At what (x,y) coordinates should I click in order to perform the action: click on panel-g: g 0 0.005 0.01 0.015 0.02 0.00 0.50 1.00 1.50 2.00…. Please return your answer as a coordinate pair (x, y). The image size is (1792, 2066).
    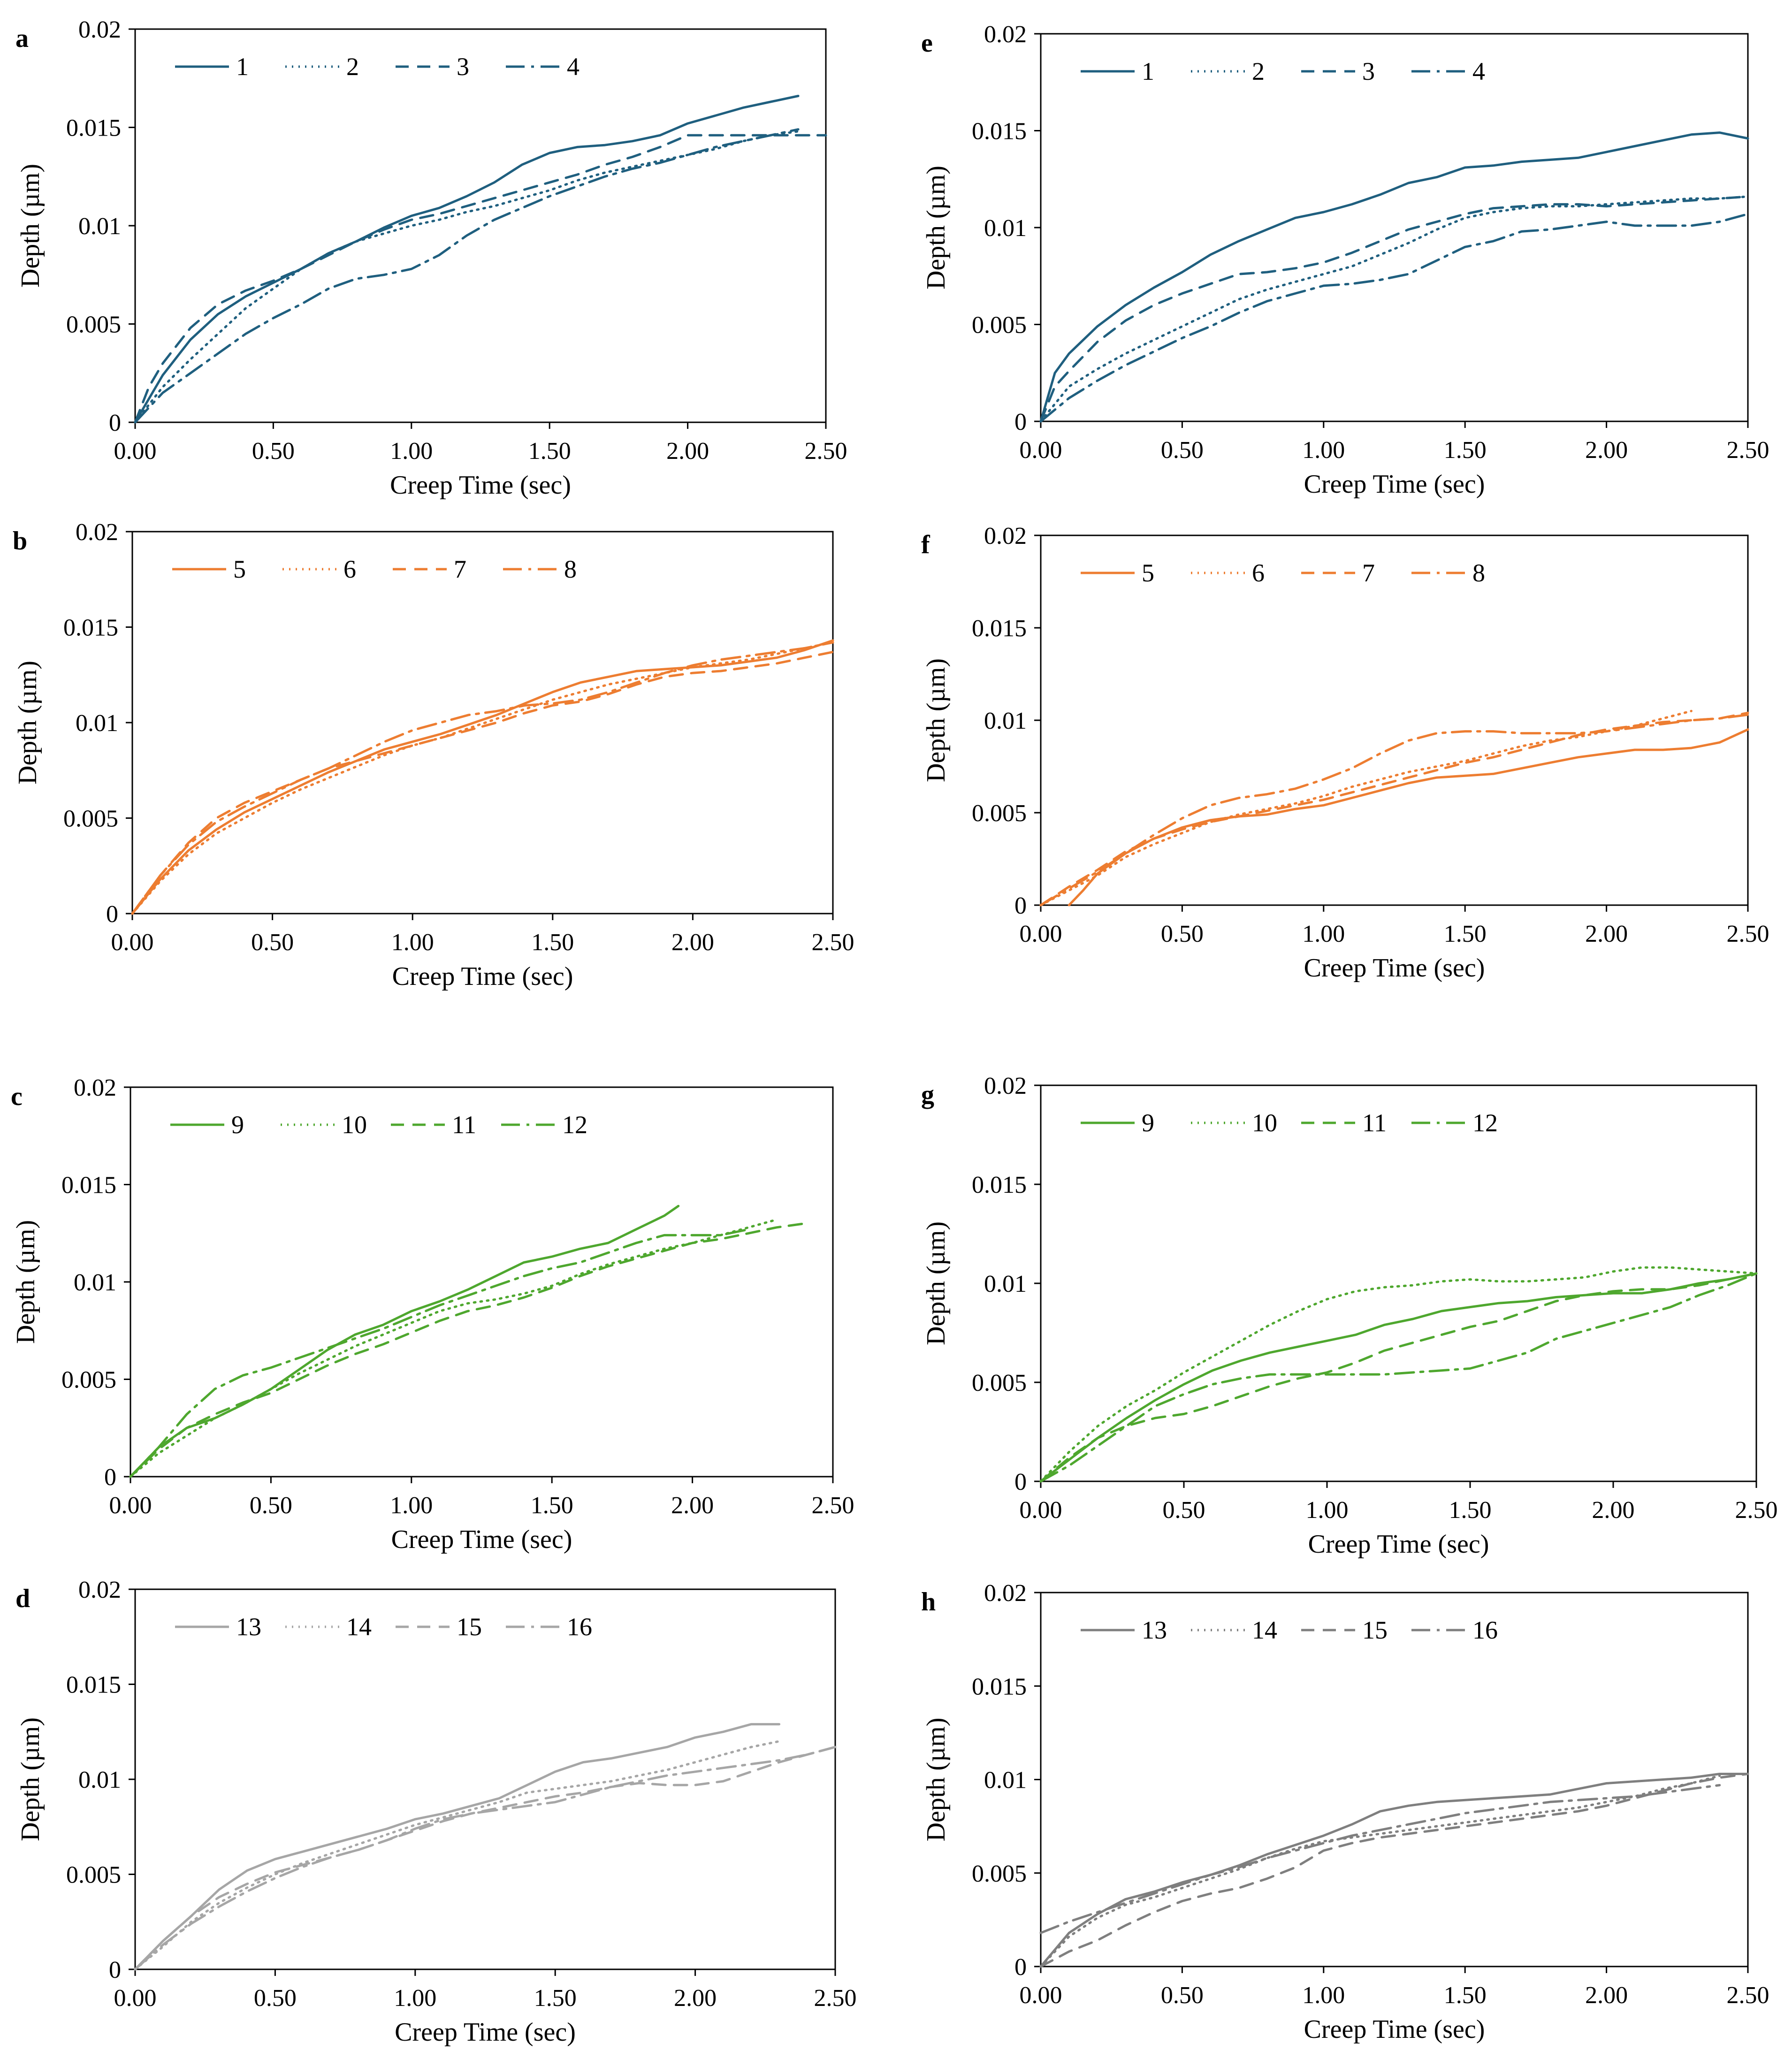
    Looking at the image, I should click on (1349, 1316).